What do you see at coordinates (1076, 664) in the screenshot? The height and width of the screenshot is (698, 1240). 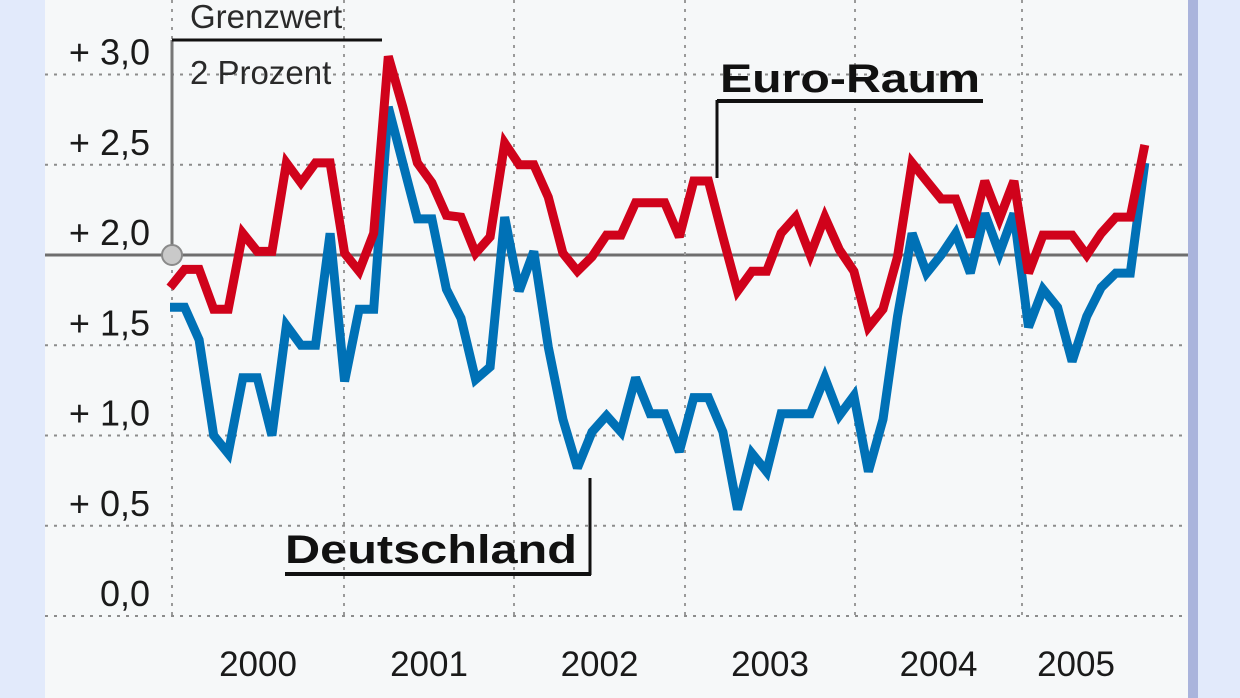 I see `x-tick-label: 2005` at bounding box center [1076, 664].